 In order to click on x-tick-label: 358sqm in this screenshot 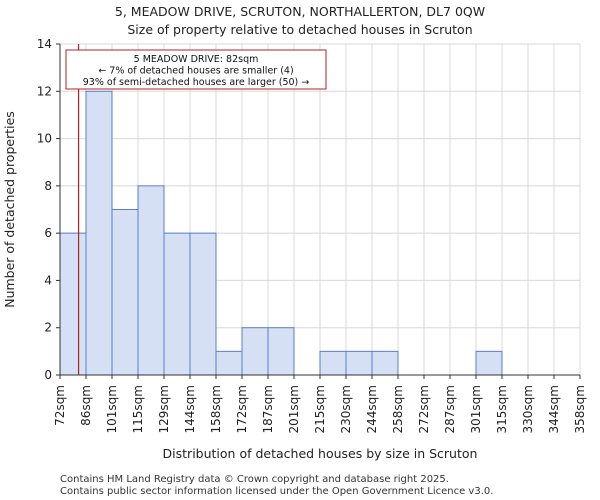, I will do `click(580, 409)`.